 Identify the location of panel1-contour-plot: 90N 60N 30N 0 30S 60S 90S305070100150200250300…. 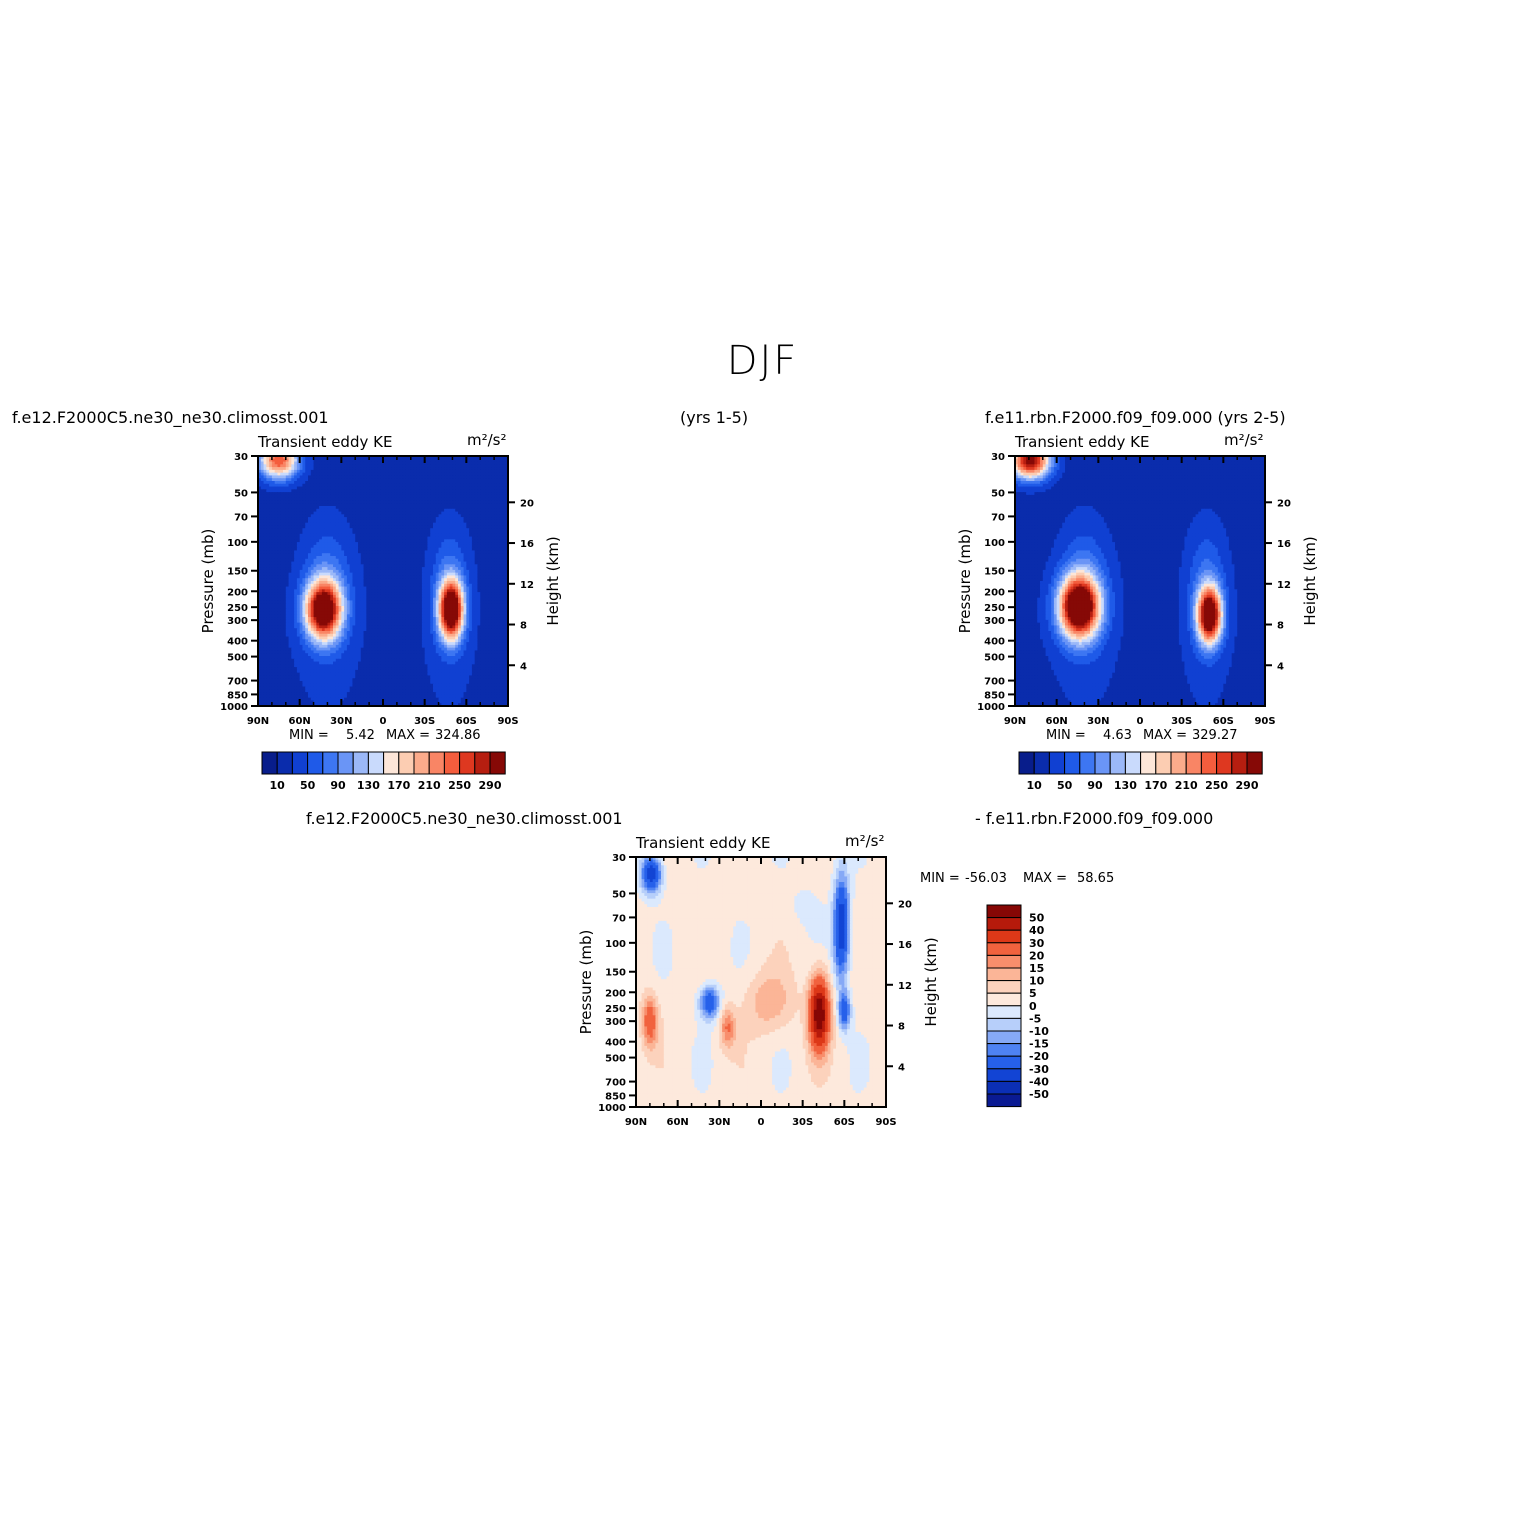
(380, 589).